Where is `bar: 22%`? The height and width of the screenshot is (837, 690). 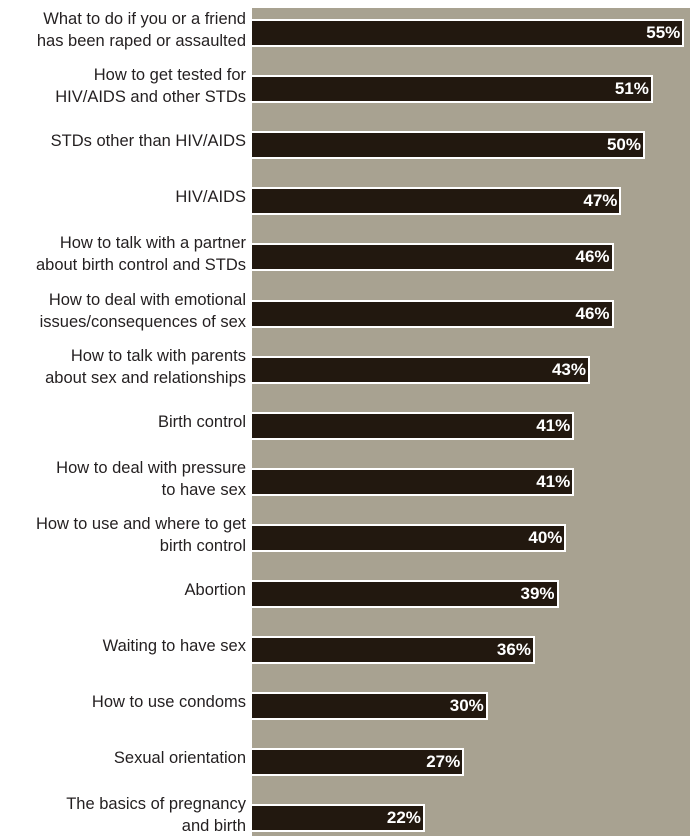
bar: 22% is located at coordinates (338, 818).